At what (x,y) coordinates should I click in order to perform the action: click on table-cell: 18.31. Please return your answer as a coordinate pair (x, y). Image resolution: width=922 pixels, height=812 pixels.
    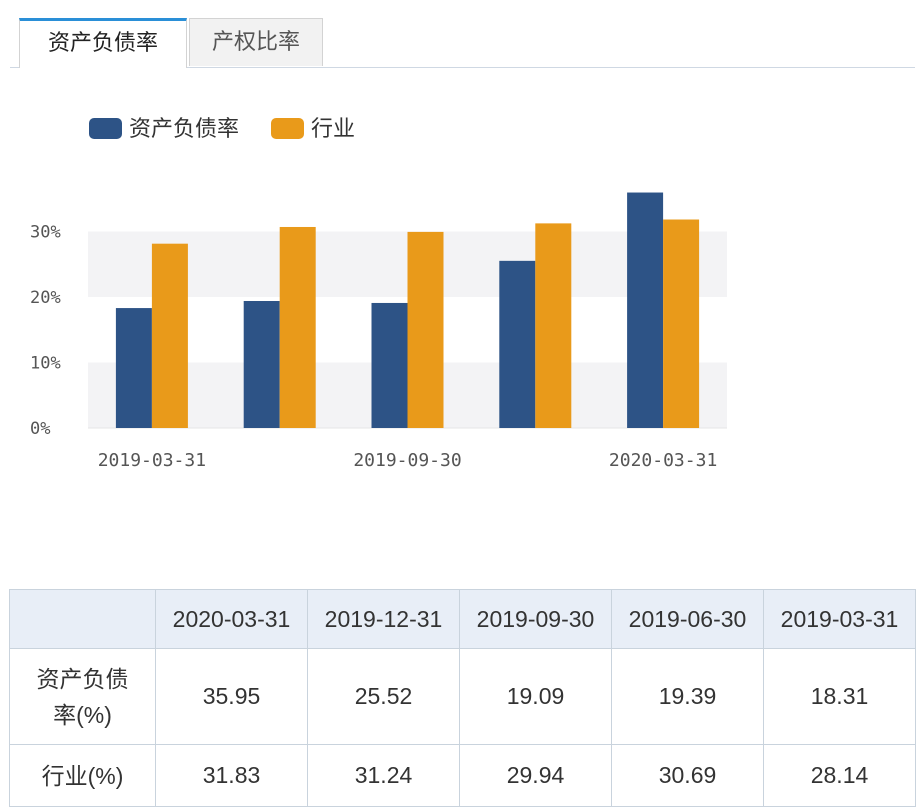
    Looking at the image, I should click on (839, 696).